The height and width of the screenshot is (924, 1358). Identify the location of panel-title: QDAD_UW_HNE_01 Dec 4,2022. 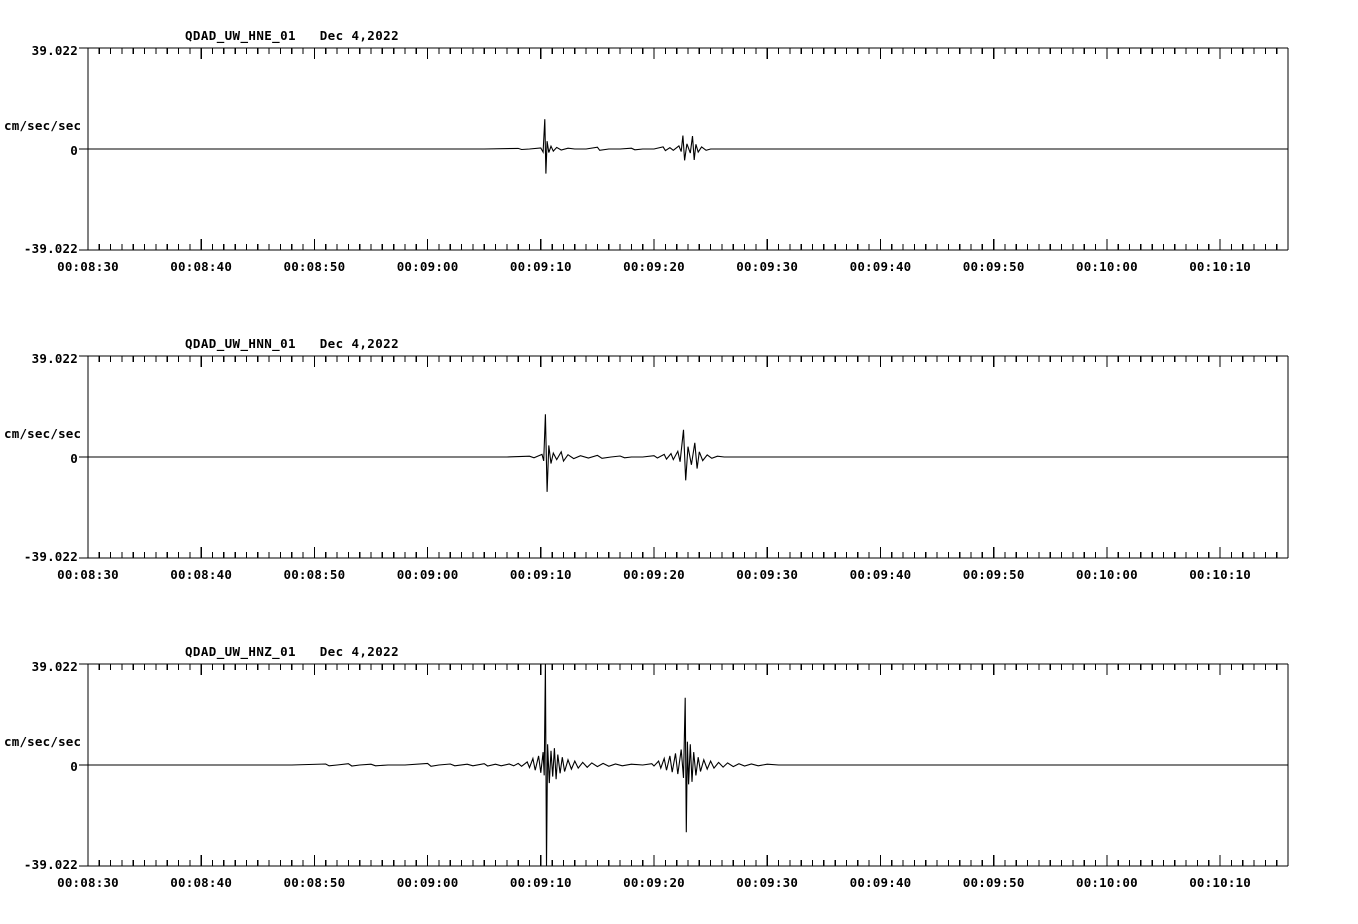
(292, 35).